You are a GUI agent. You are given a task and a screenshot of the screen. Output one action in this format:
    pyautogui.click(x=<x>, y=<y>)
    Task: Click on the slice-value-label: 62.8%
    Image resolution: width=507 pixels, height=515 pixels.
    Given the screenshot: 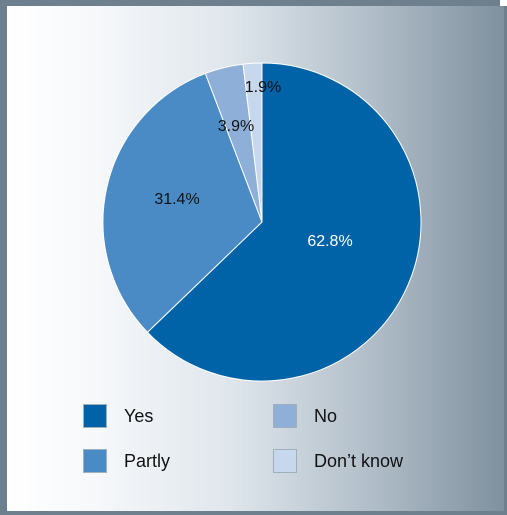 What is the action you would take?
    pyautogui.click(x=329, y=241)
    